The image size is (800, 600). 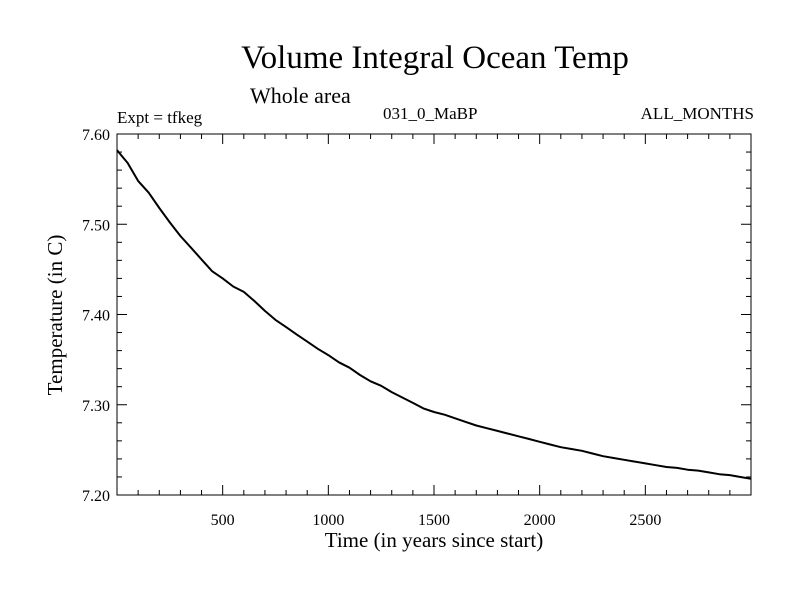 What do you see at coordinates (328, 520) in the screenshot?
I see `x-tick-label: 1000` at bounding box center [328, 520].